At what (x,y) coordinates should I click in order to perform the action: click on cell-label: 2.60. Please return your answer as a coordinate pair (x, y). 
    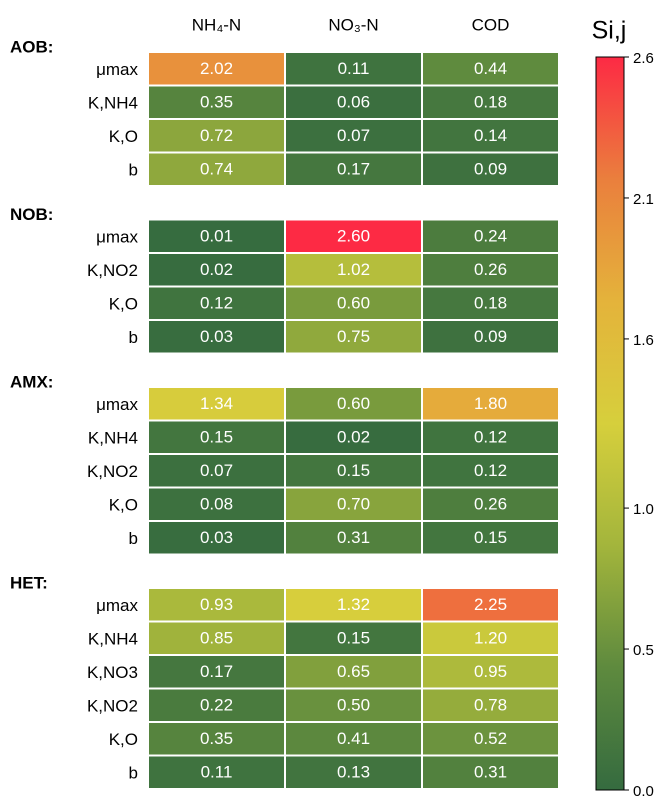
    Looking at the image, I should click on (353, 236).